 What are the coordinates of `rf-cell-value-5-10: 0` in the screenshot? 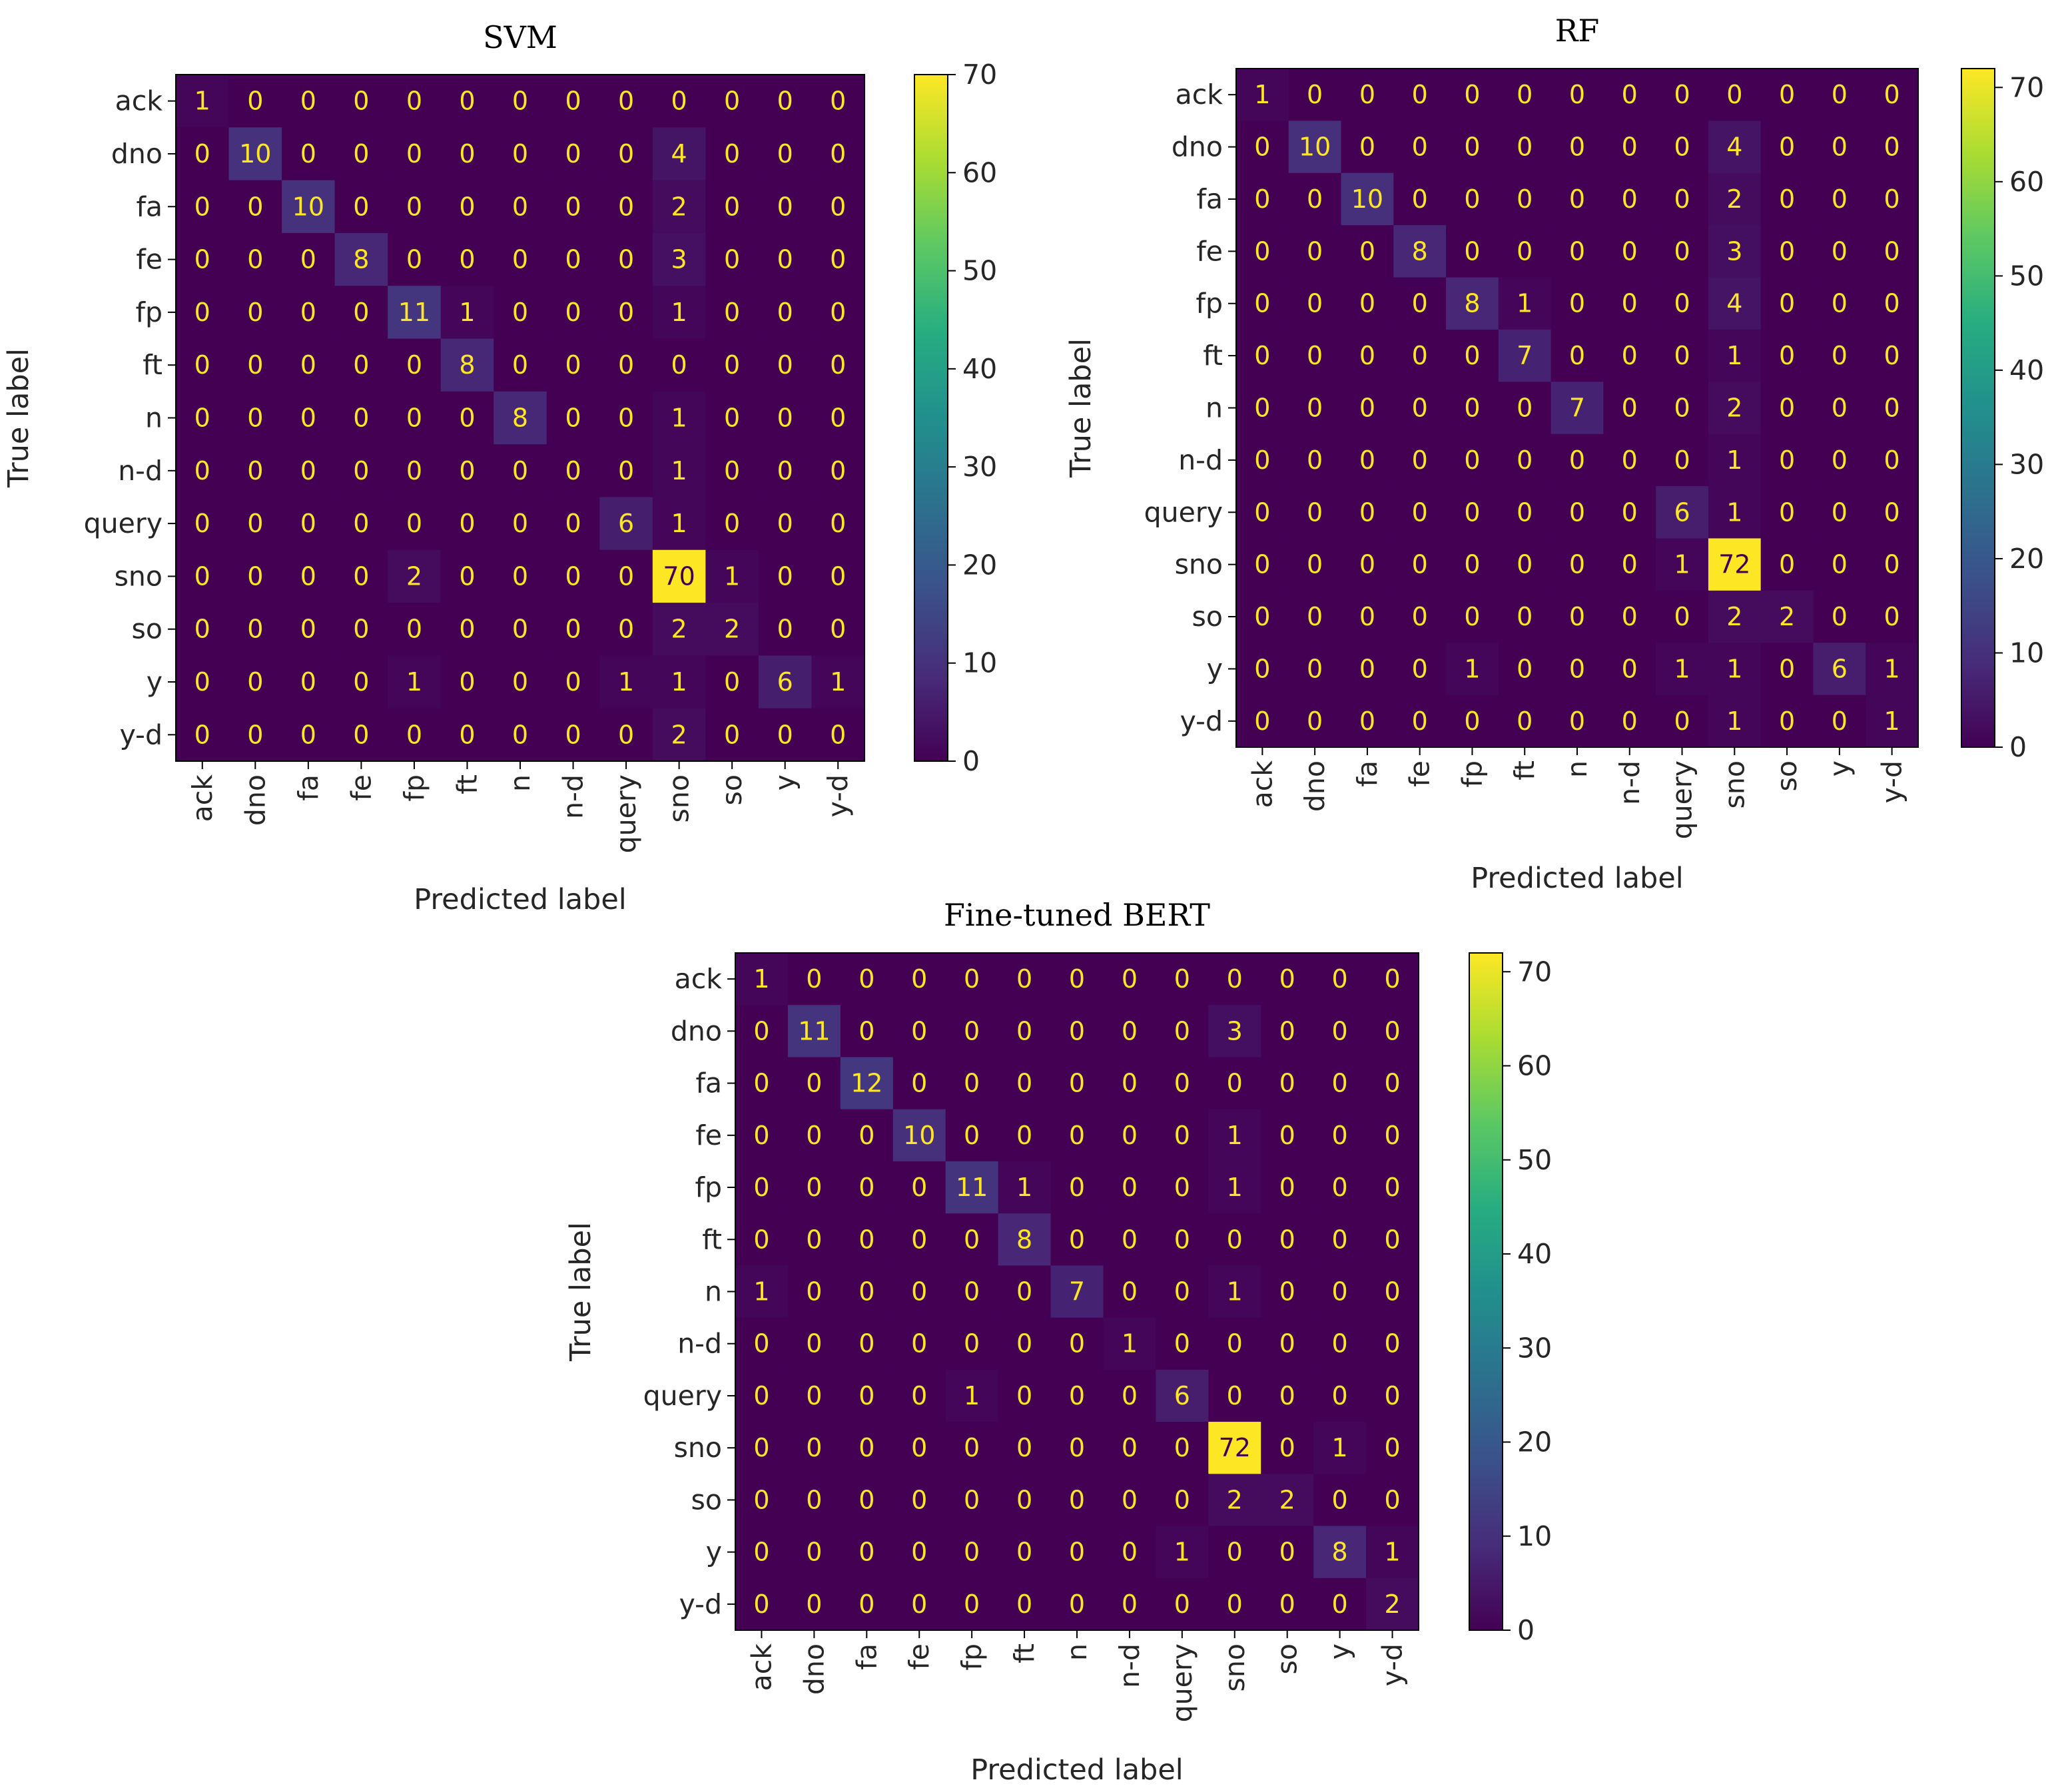 It's located at (1787, 355).